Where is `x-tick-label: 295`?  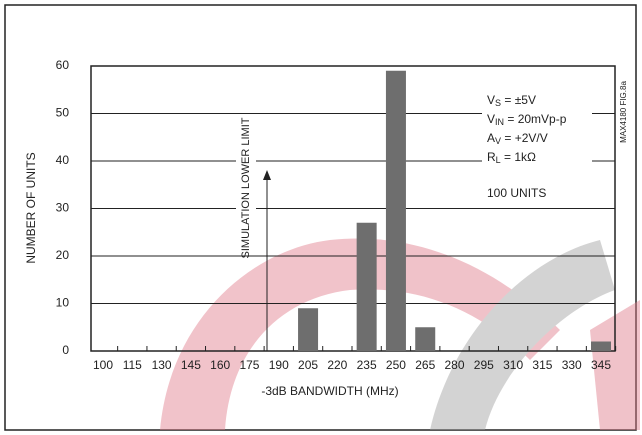 x-tick-label: 295 is located at coordinates (484, 365).